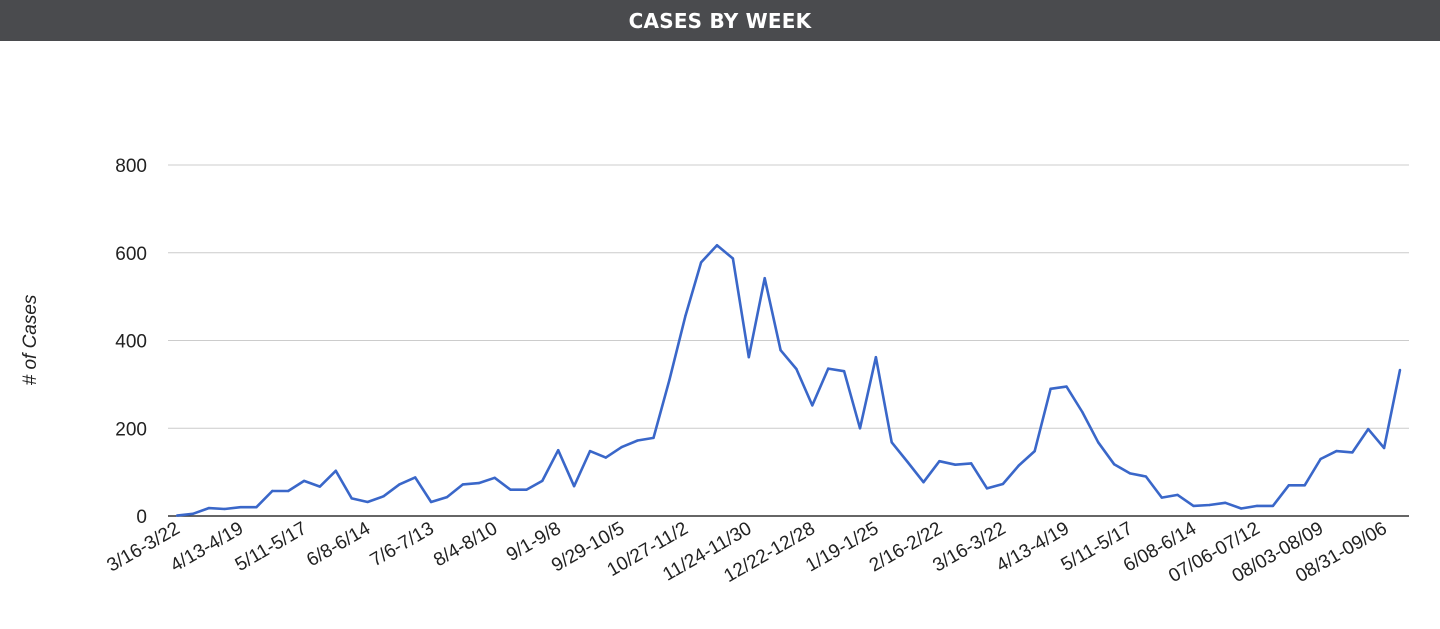 The height and width of the screenshot is (629, 1440). I want to click on y-tick-label: 400, so click(131, 342).